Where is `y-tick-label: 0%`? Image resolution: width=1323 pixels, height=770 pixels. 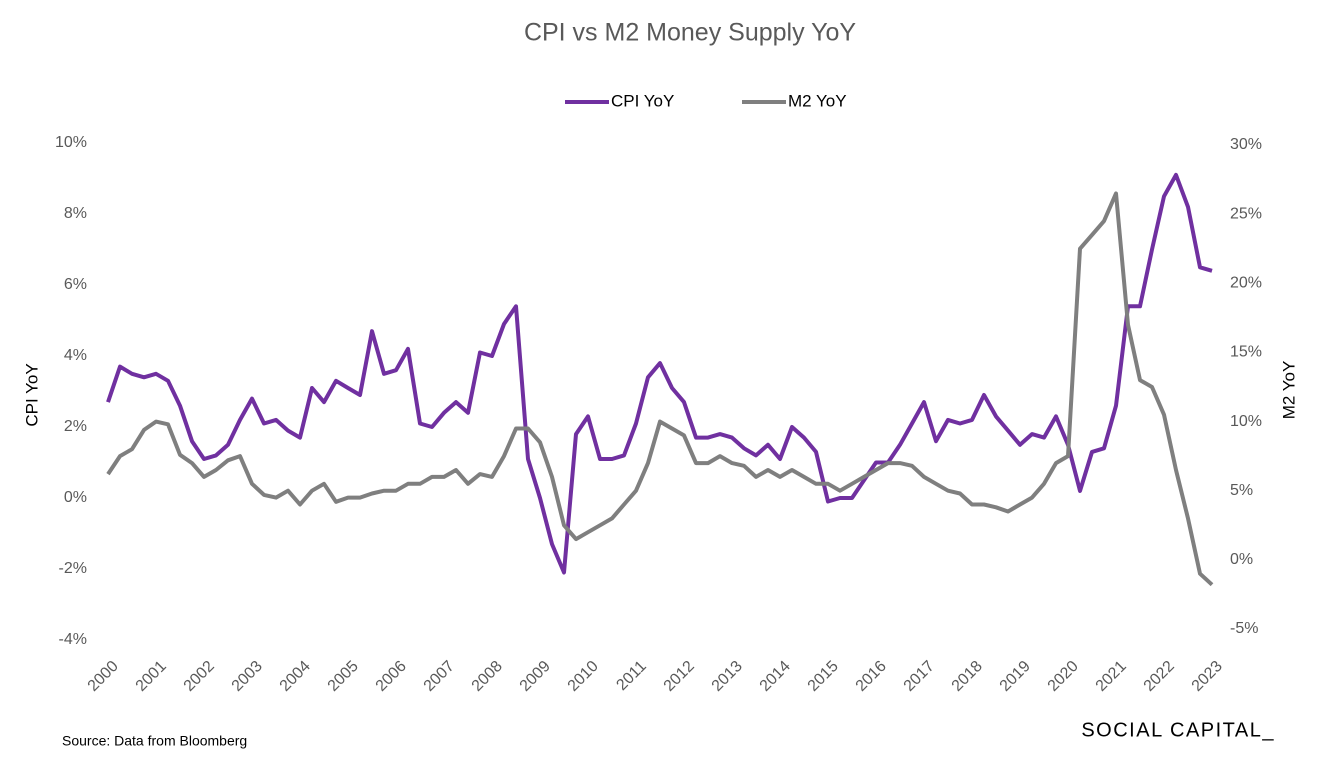 y-tick-label: 0% is located at coordinates (75, 497).